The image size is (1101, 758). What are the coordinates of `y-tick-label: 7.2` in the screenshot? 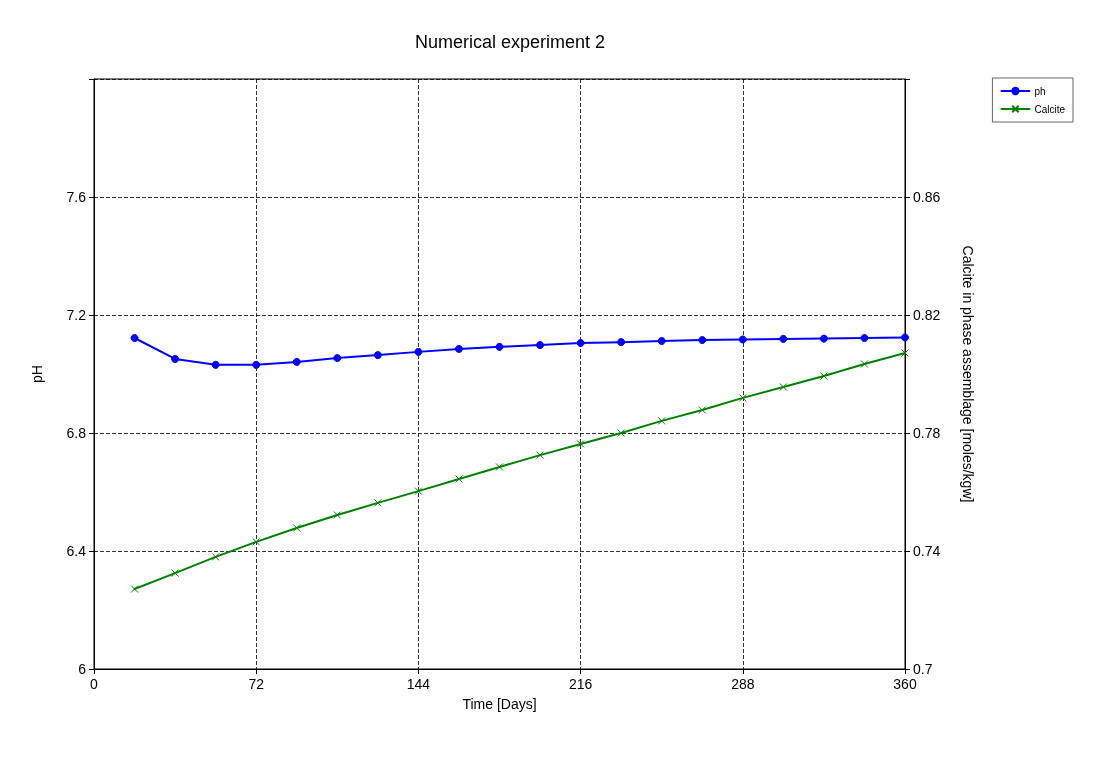 It's located at (76, 315).